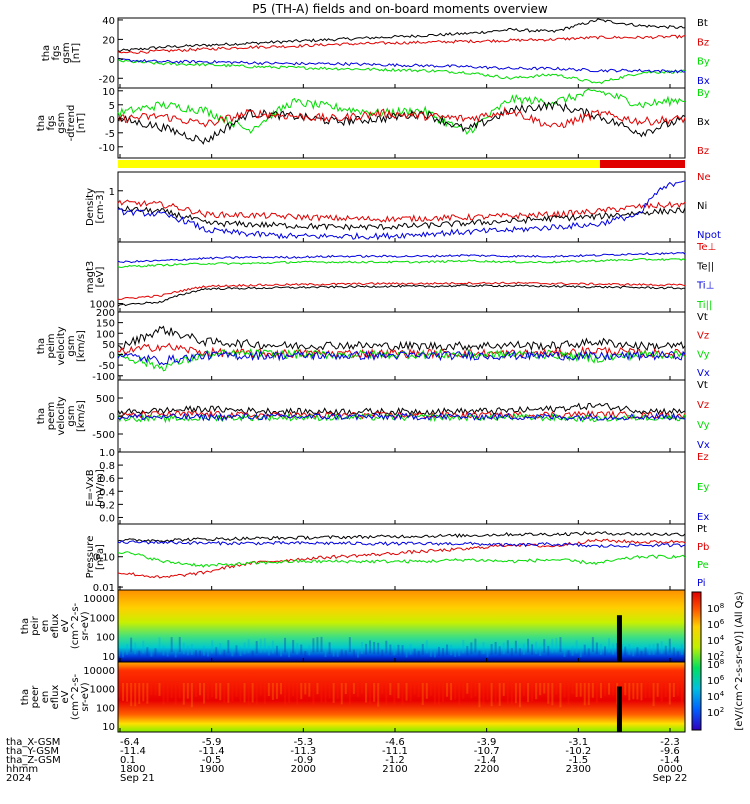 The width and height of the screenshot is (750, 804). Describe the element at coordinates (716, 680) in the screenshot. I see `colorbar-tick-label: 106` at that location.